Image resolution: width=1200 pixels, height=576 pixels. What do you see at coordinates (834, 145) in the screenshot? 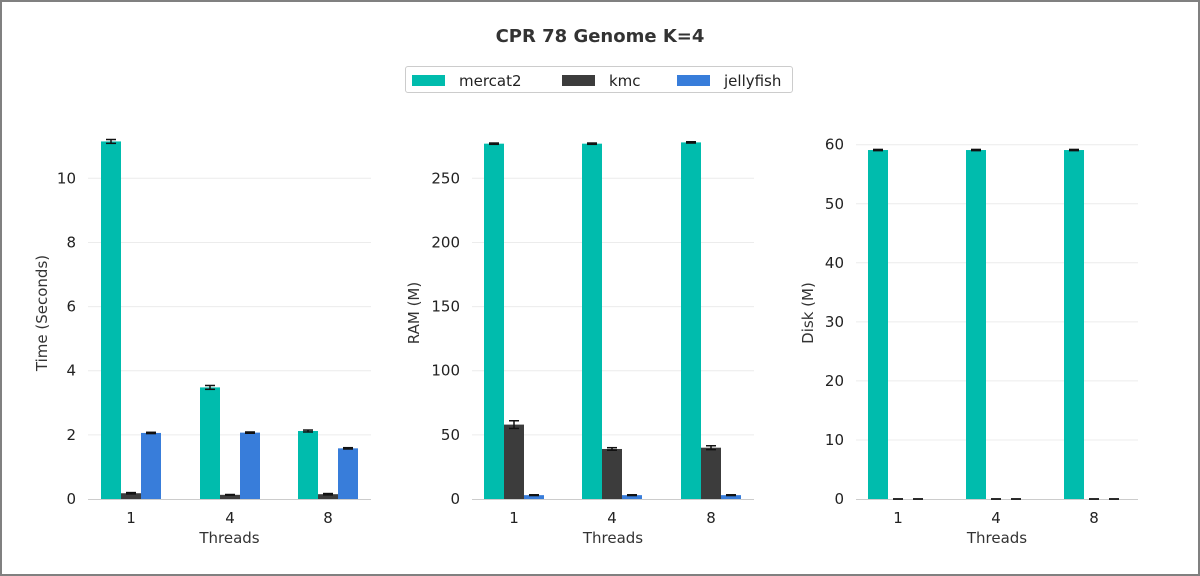
I see `y-tick-label-2-6: 60` at bounding box center [834, 145].